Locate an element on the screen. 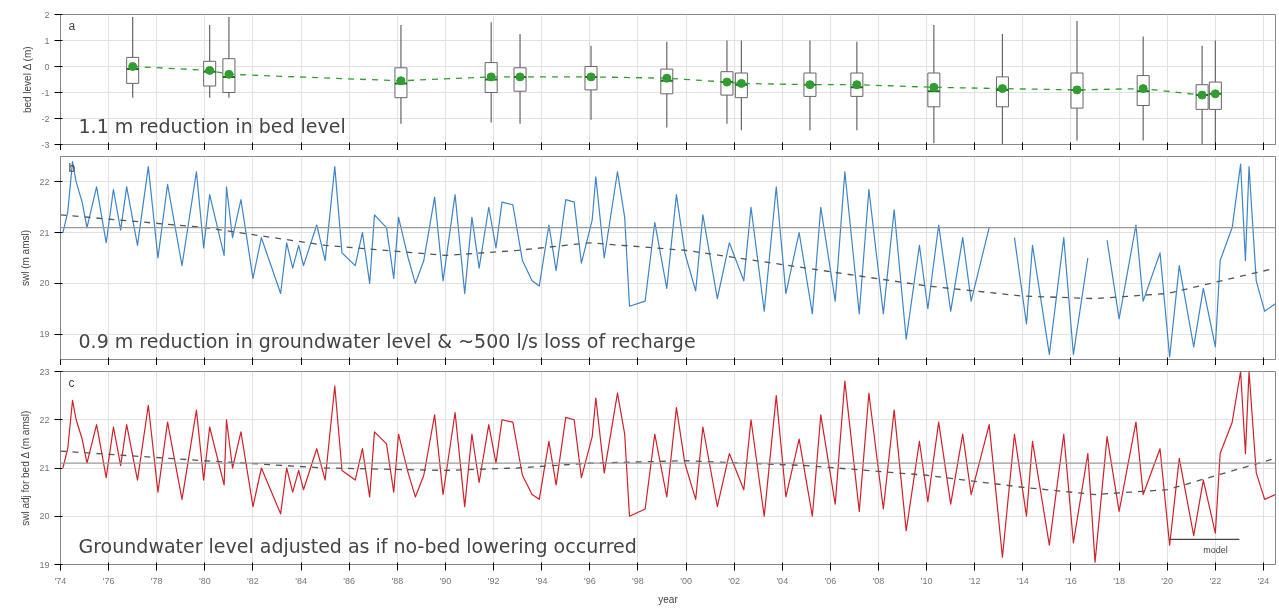 This screenshot has width=1279, height=608. x-tick-label: '12 is located at coordinates (974, 580).